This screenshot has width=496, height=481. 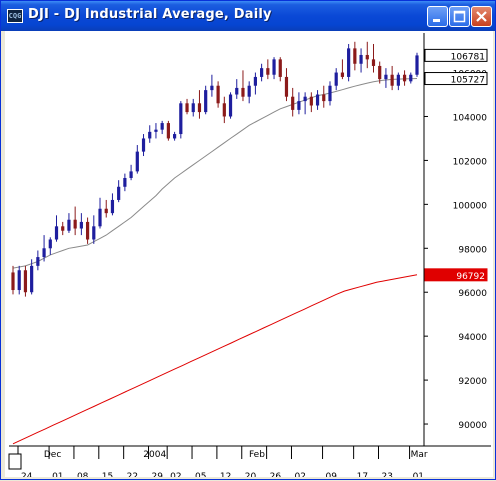 What do you see at coordinates (150, 14) in the screenshot?
I see `window-title: DJI - DJ Industrial Average, Daily` at bounding box center [150, 14].